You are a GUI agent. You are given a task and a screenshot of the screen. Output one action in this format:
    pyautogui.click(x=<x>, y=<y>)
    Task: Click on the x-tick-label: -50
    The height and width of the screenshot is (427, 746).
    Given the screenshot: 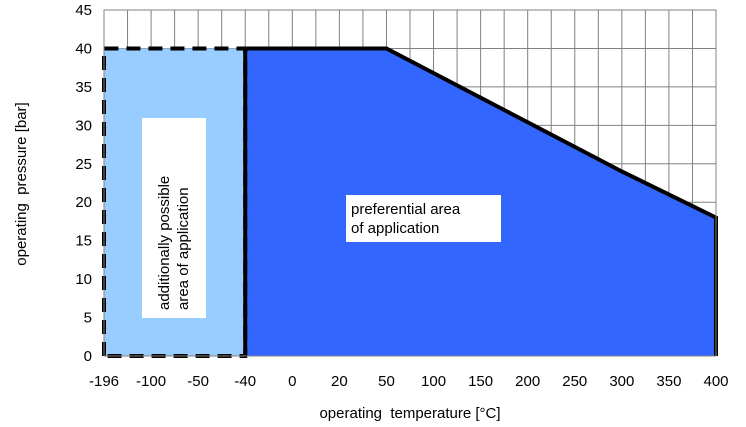 What is the action you would take?
    pyautogui.click(x=198, y=381)
    